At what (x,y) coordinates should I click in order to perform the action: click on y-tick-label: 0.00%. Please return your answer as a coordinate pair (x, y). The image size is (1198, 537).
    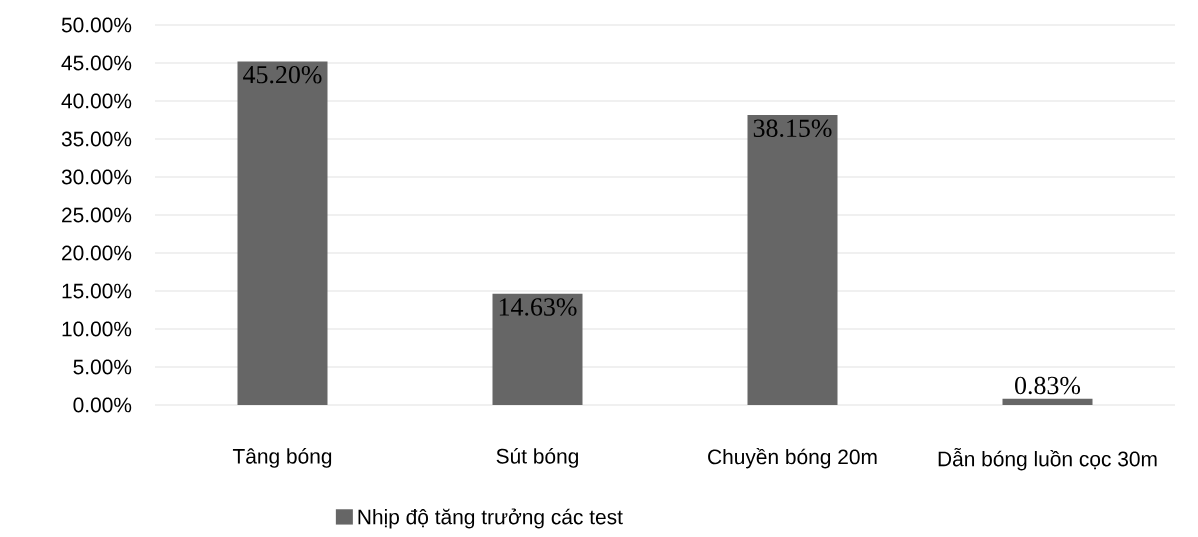
    Looking at the image, I should click on (102, 405).